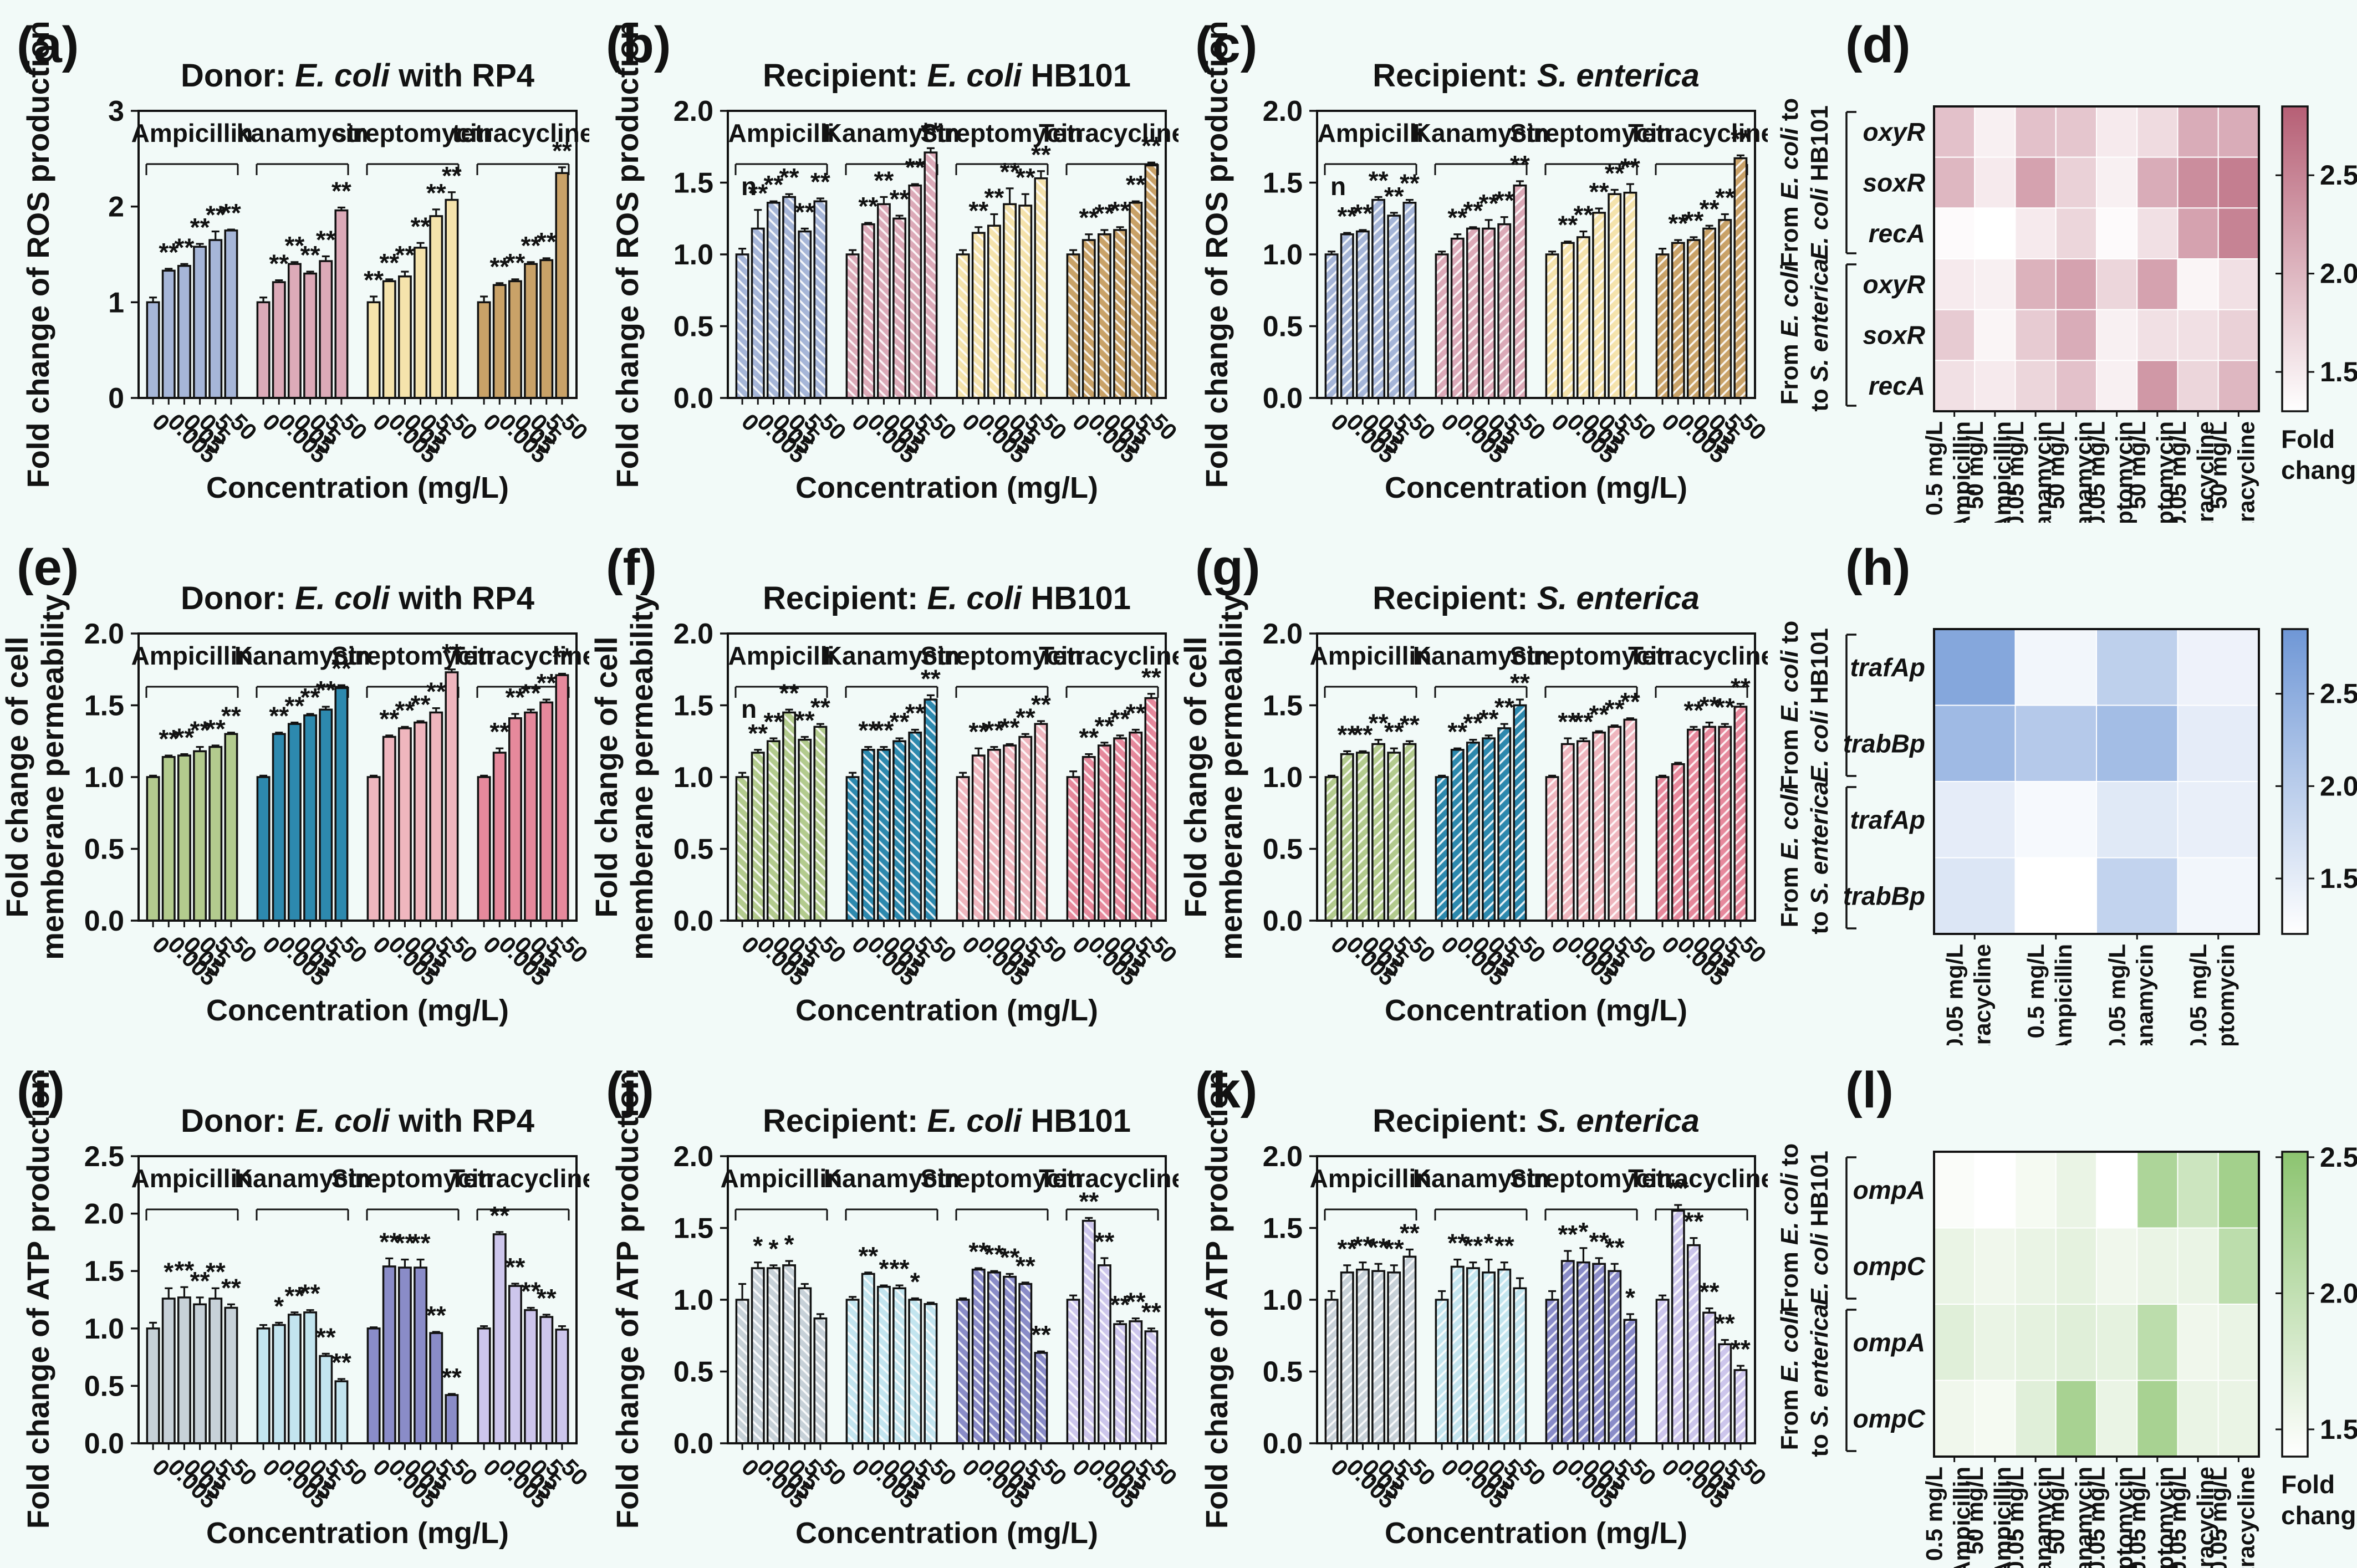 This screenshot has width=2357, height=1568. What do you see at coordinates (694, 111) in the screenshot?
I see `y-tick-label: 2.0` at bounding box center [694, 111].